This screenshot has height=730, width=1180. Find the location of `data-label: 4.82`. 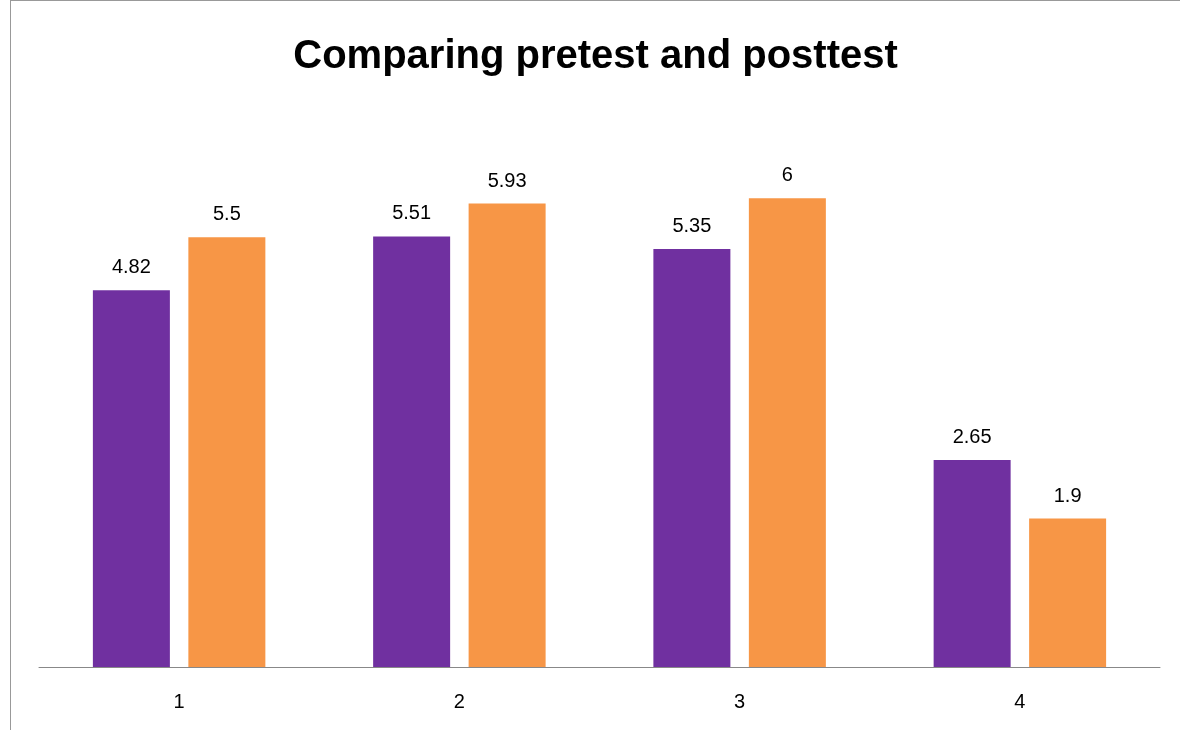

data-label: 4.82 is located at coordinates (131, 266).